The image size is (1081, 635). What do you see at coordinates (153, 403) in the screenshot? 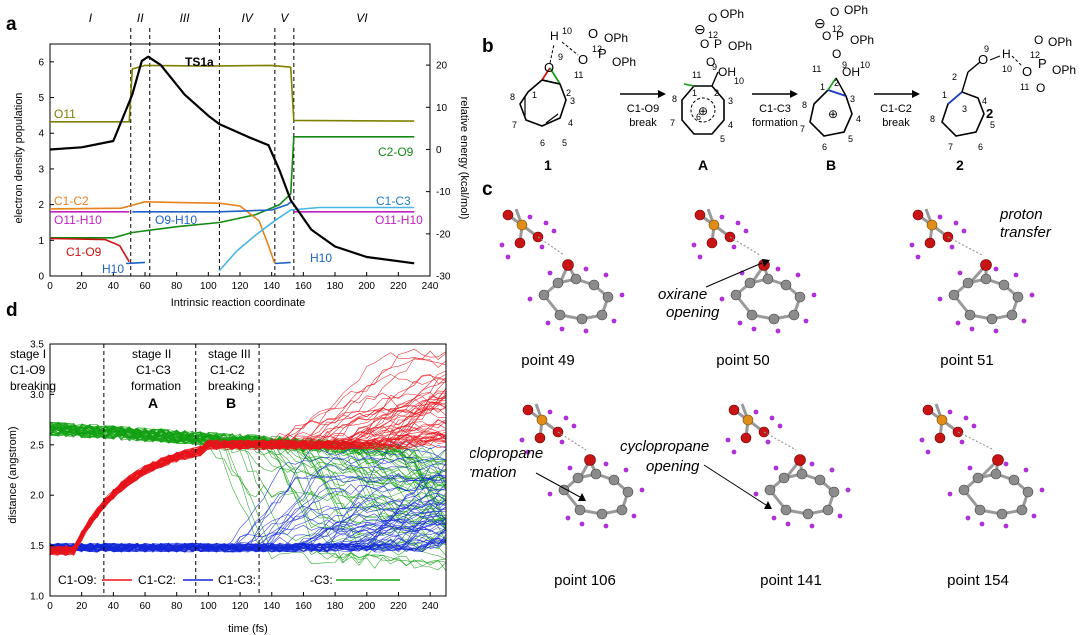
I see `stage-mark-a: A` at bounding box center [153, 403].